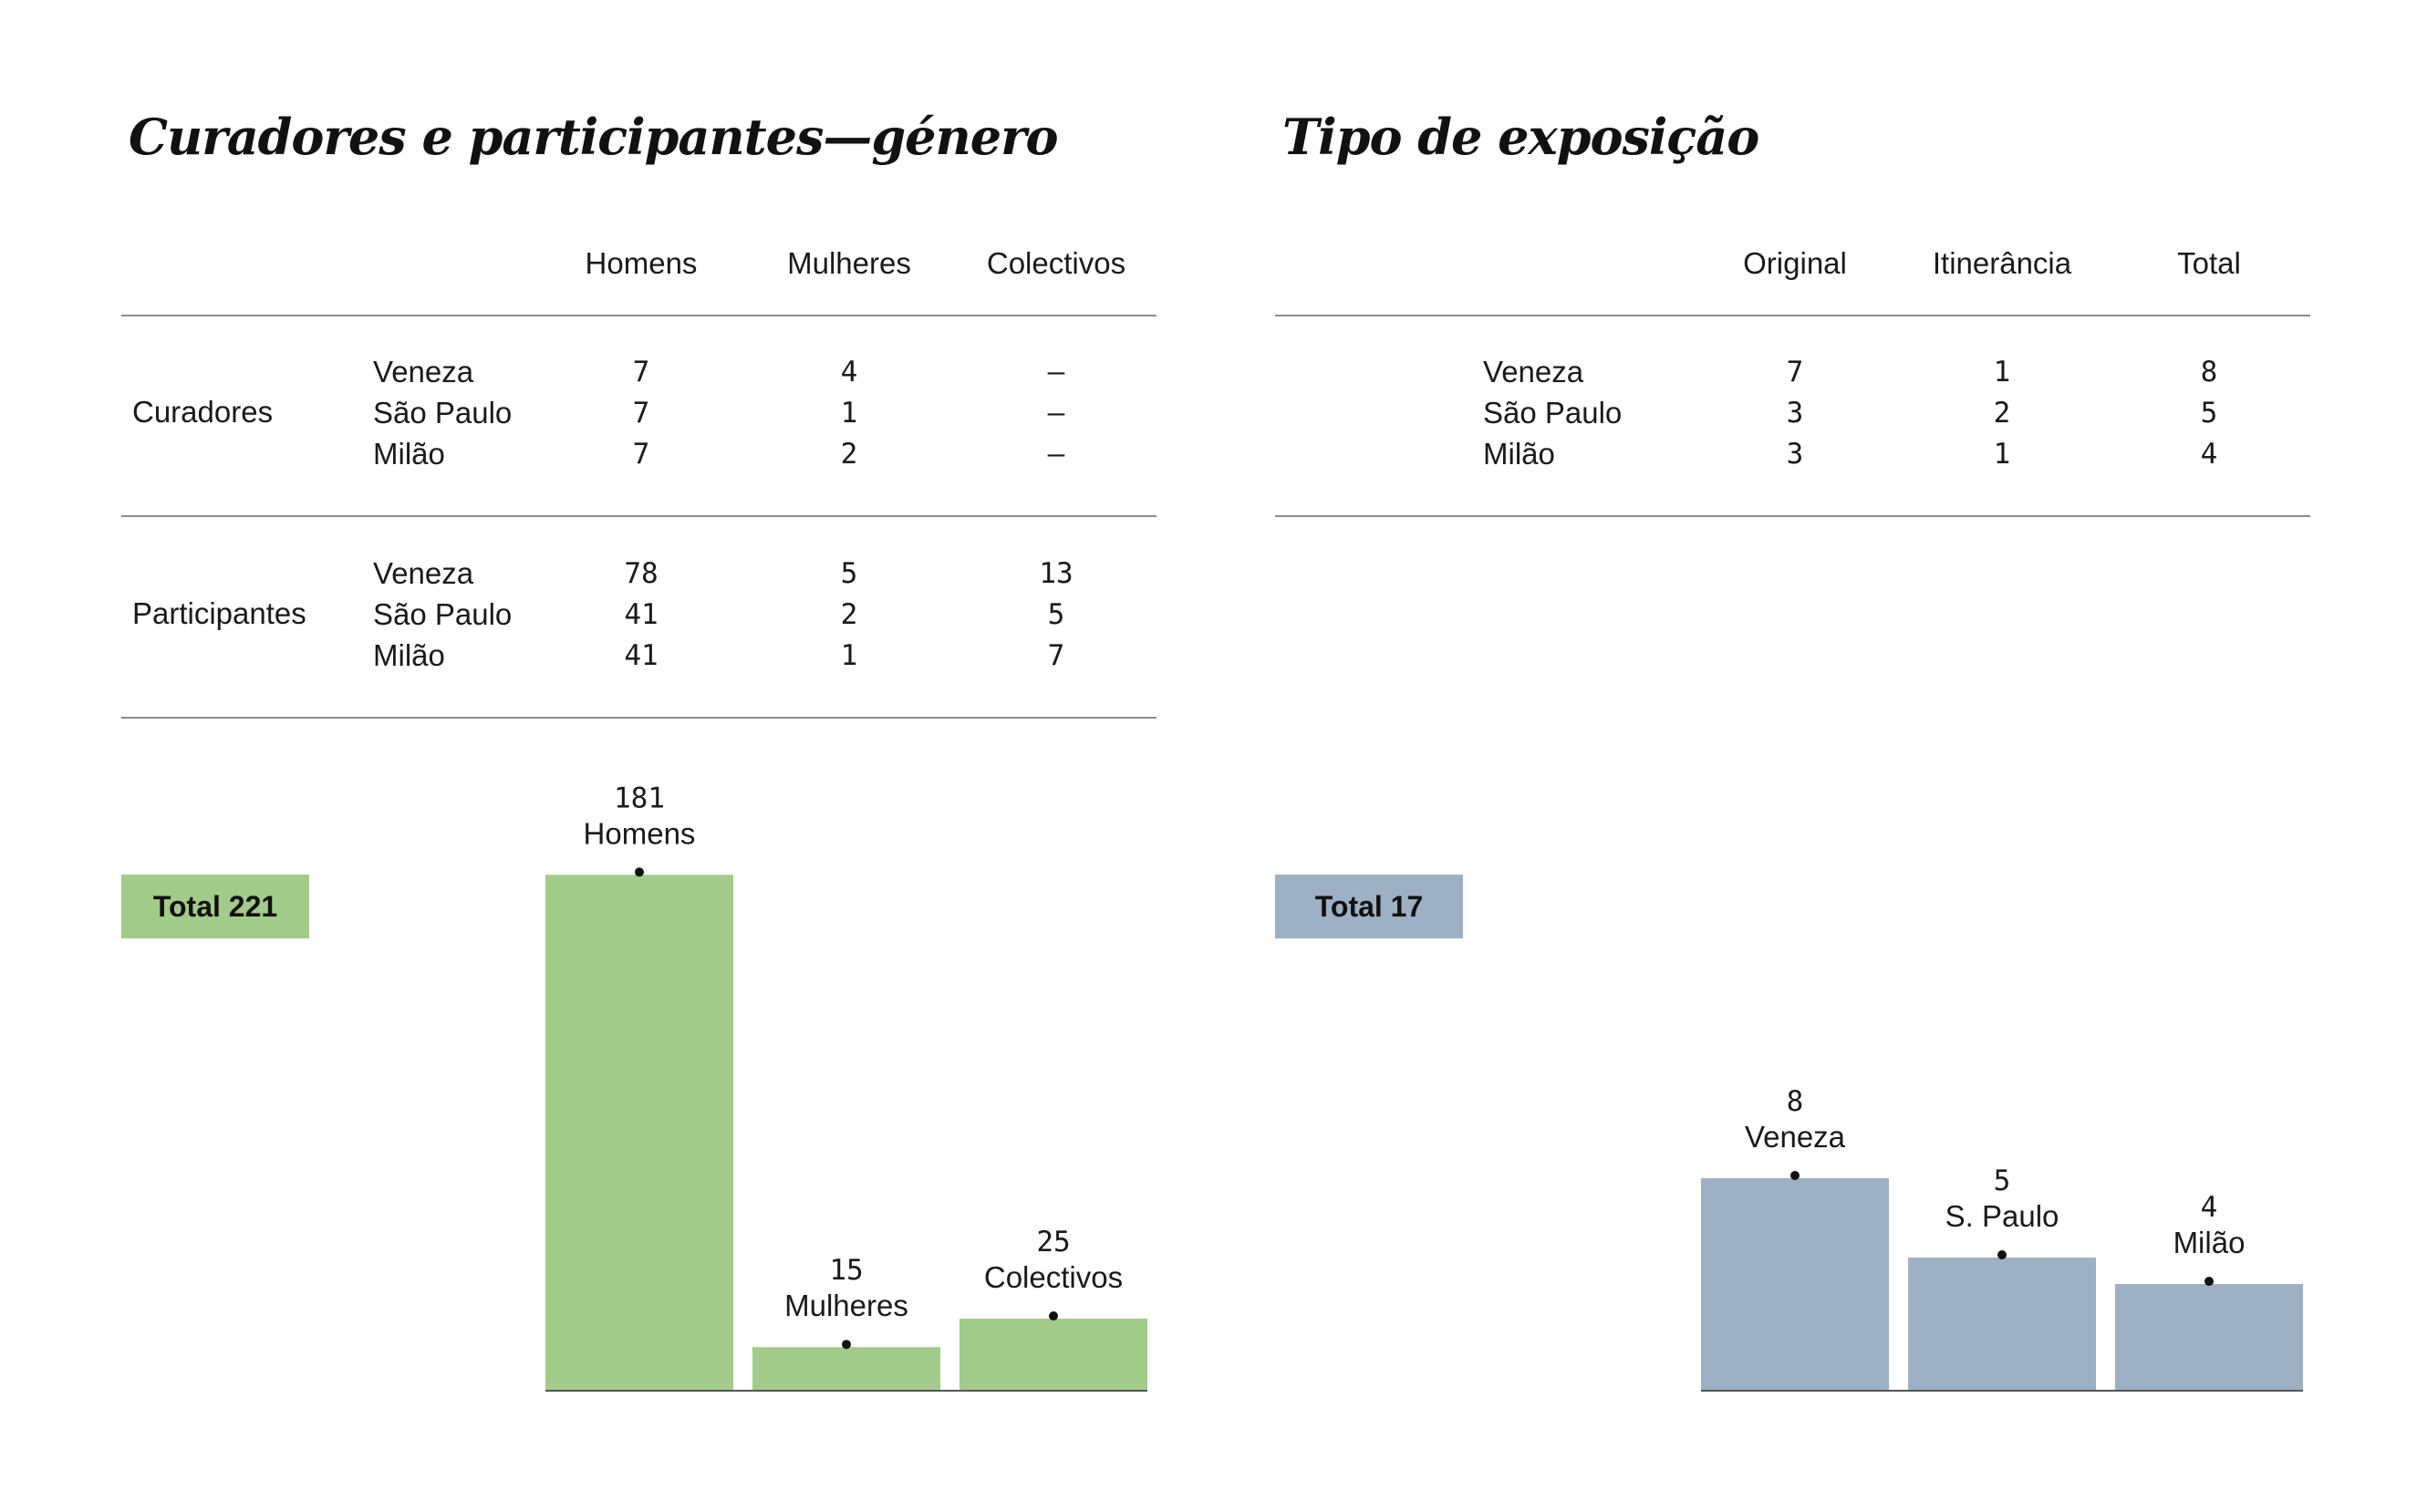 This screenshot has height=1512, width=2417. I want to click on group-label-curadores: Curadores, so click(203, 412).